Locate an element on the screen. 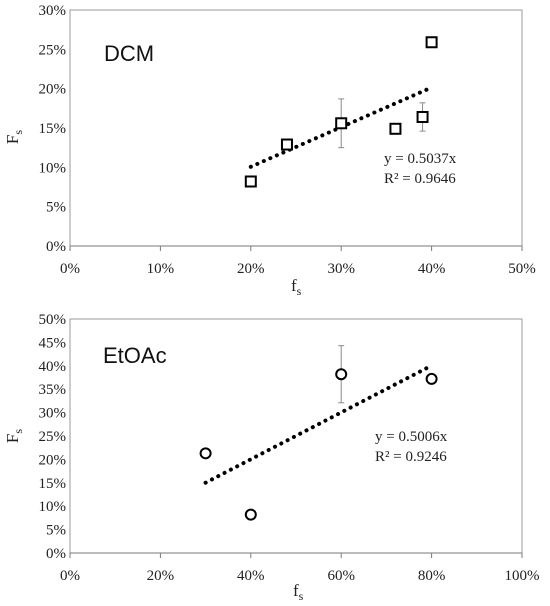  x-tick-label: 30% is located at coordinates (341, 269).